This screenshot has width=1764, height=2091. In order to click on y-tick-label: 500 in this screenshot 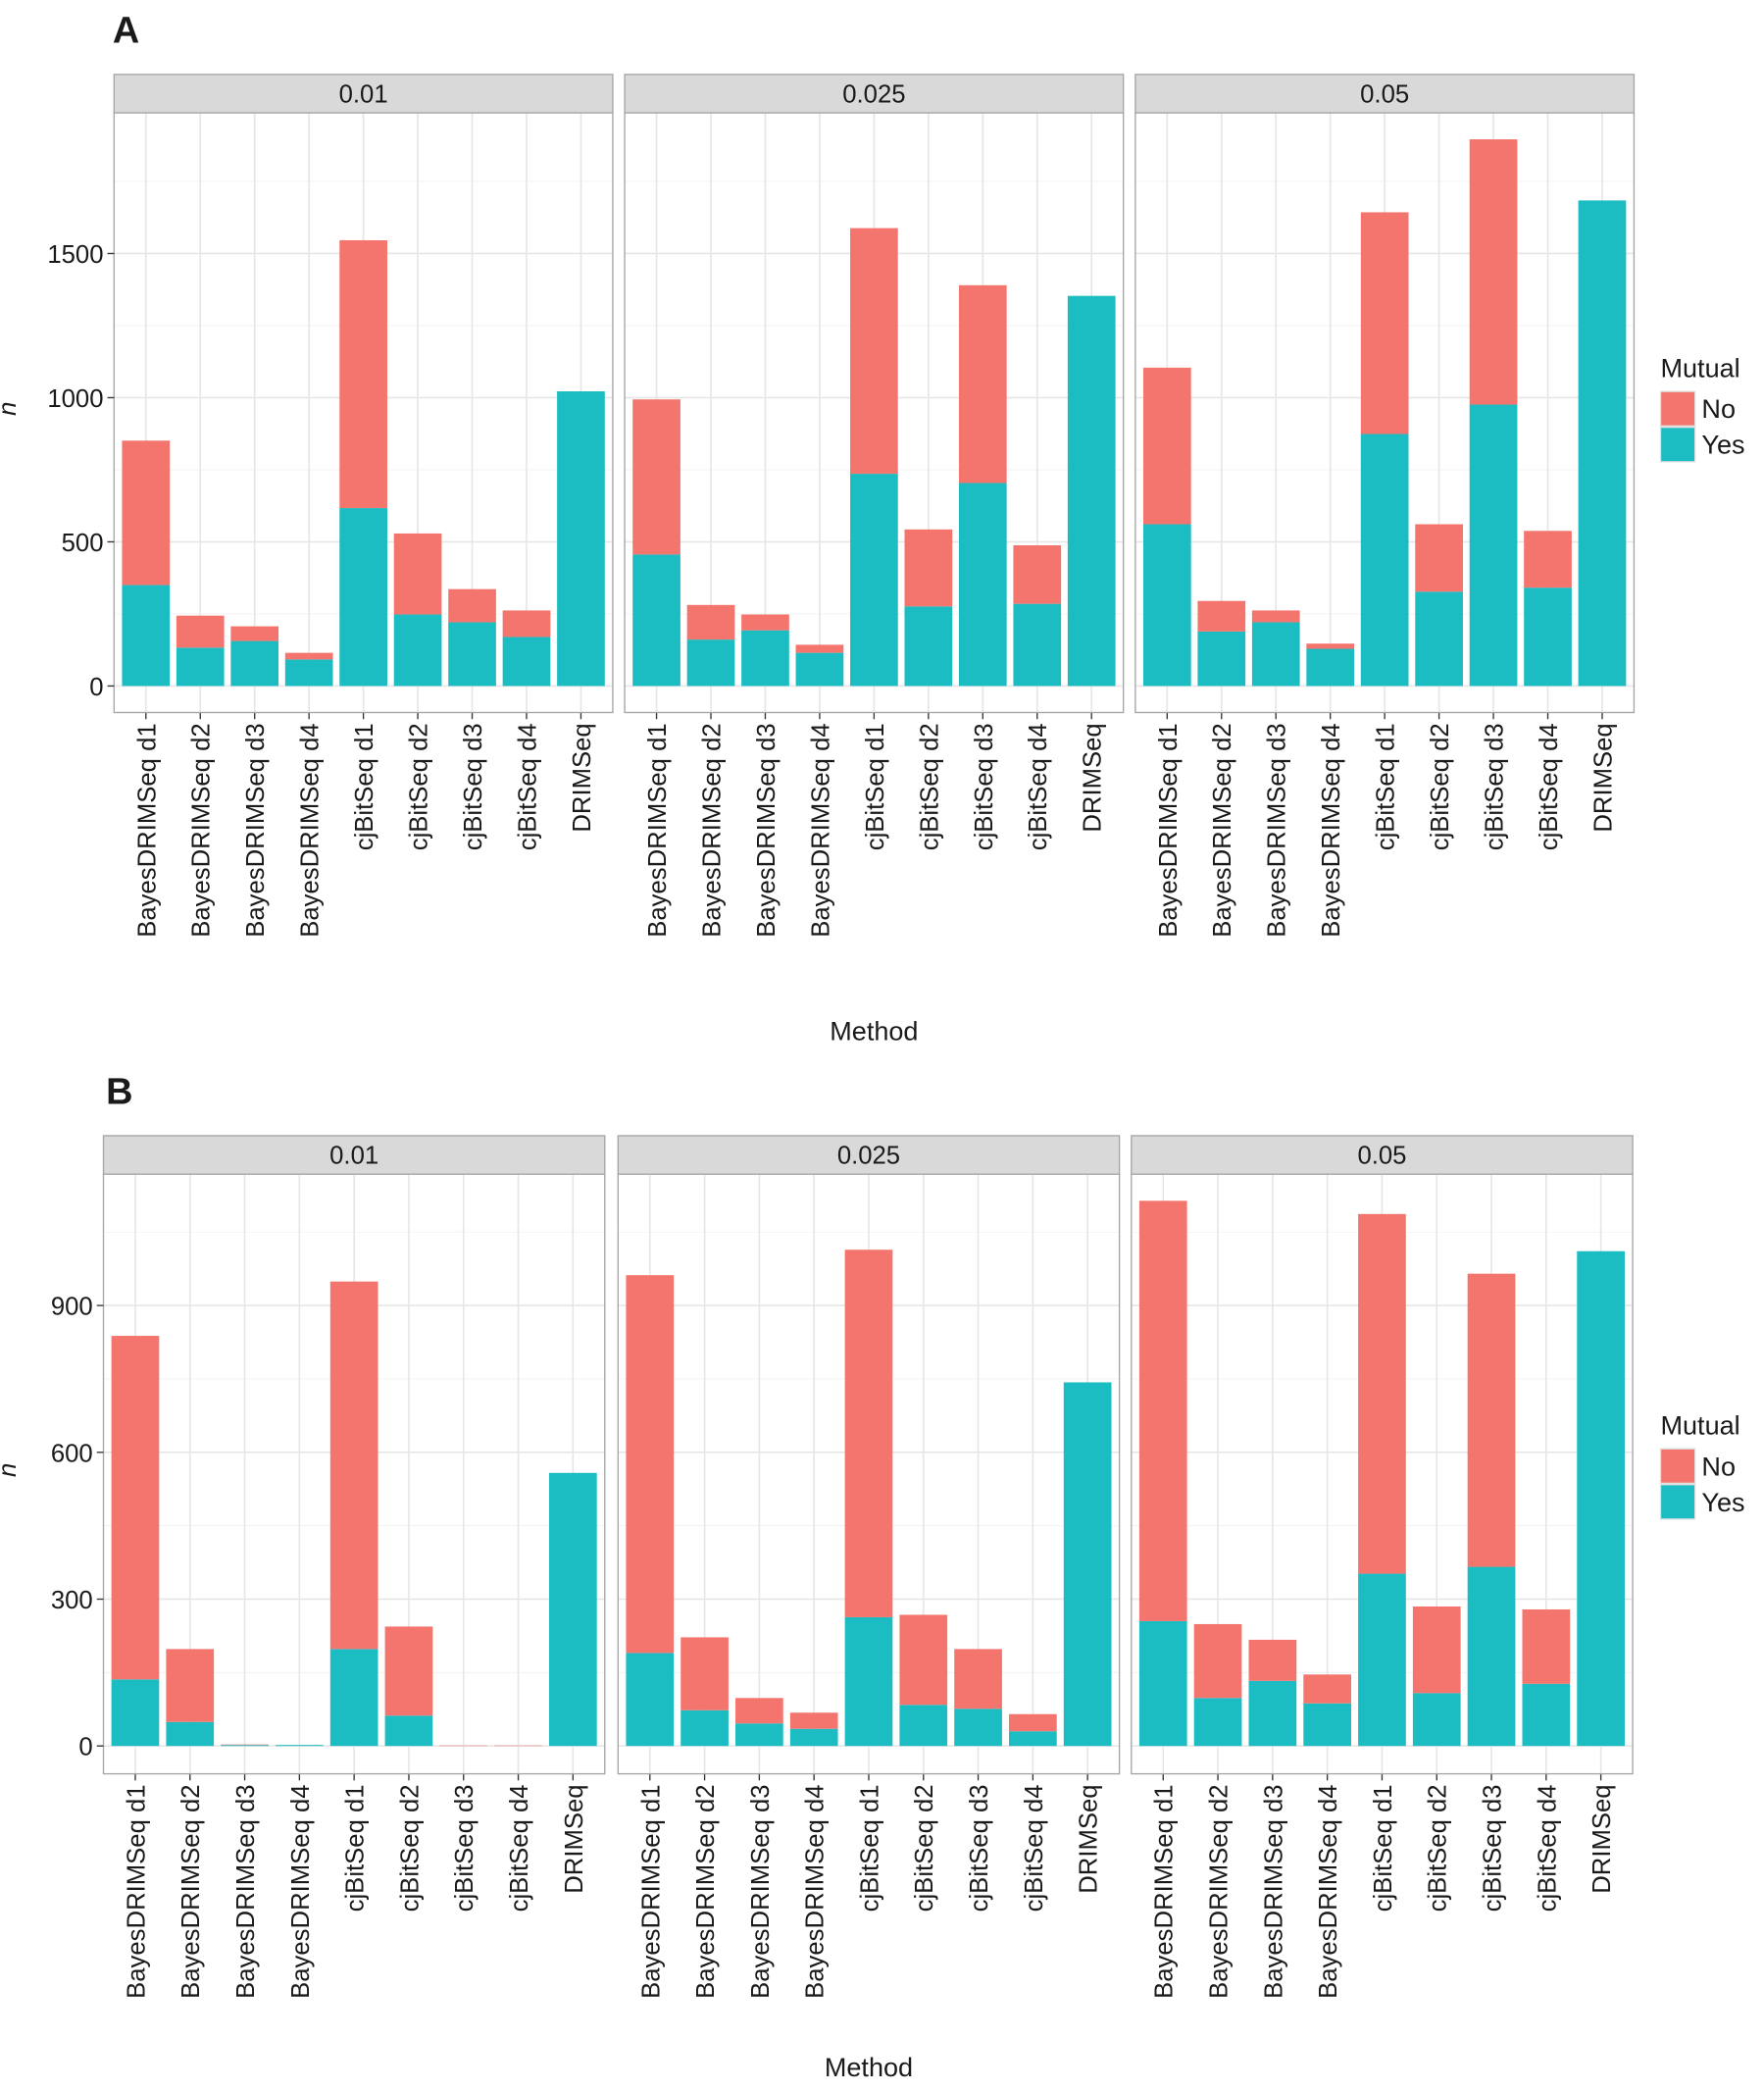, I will do `click(83, 543)`.